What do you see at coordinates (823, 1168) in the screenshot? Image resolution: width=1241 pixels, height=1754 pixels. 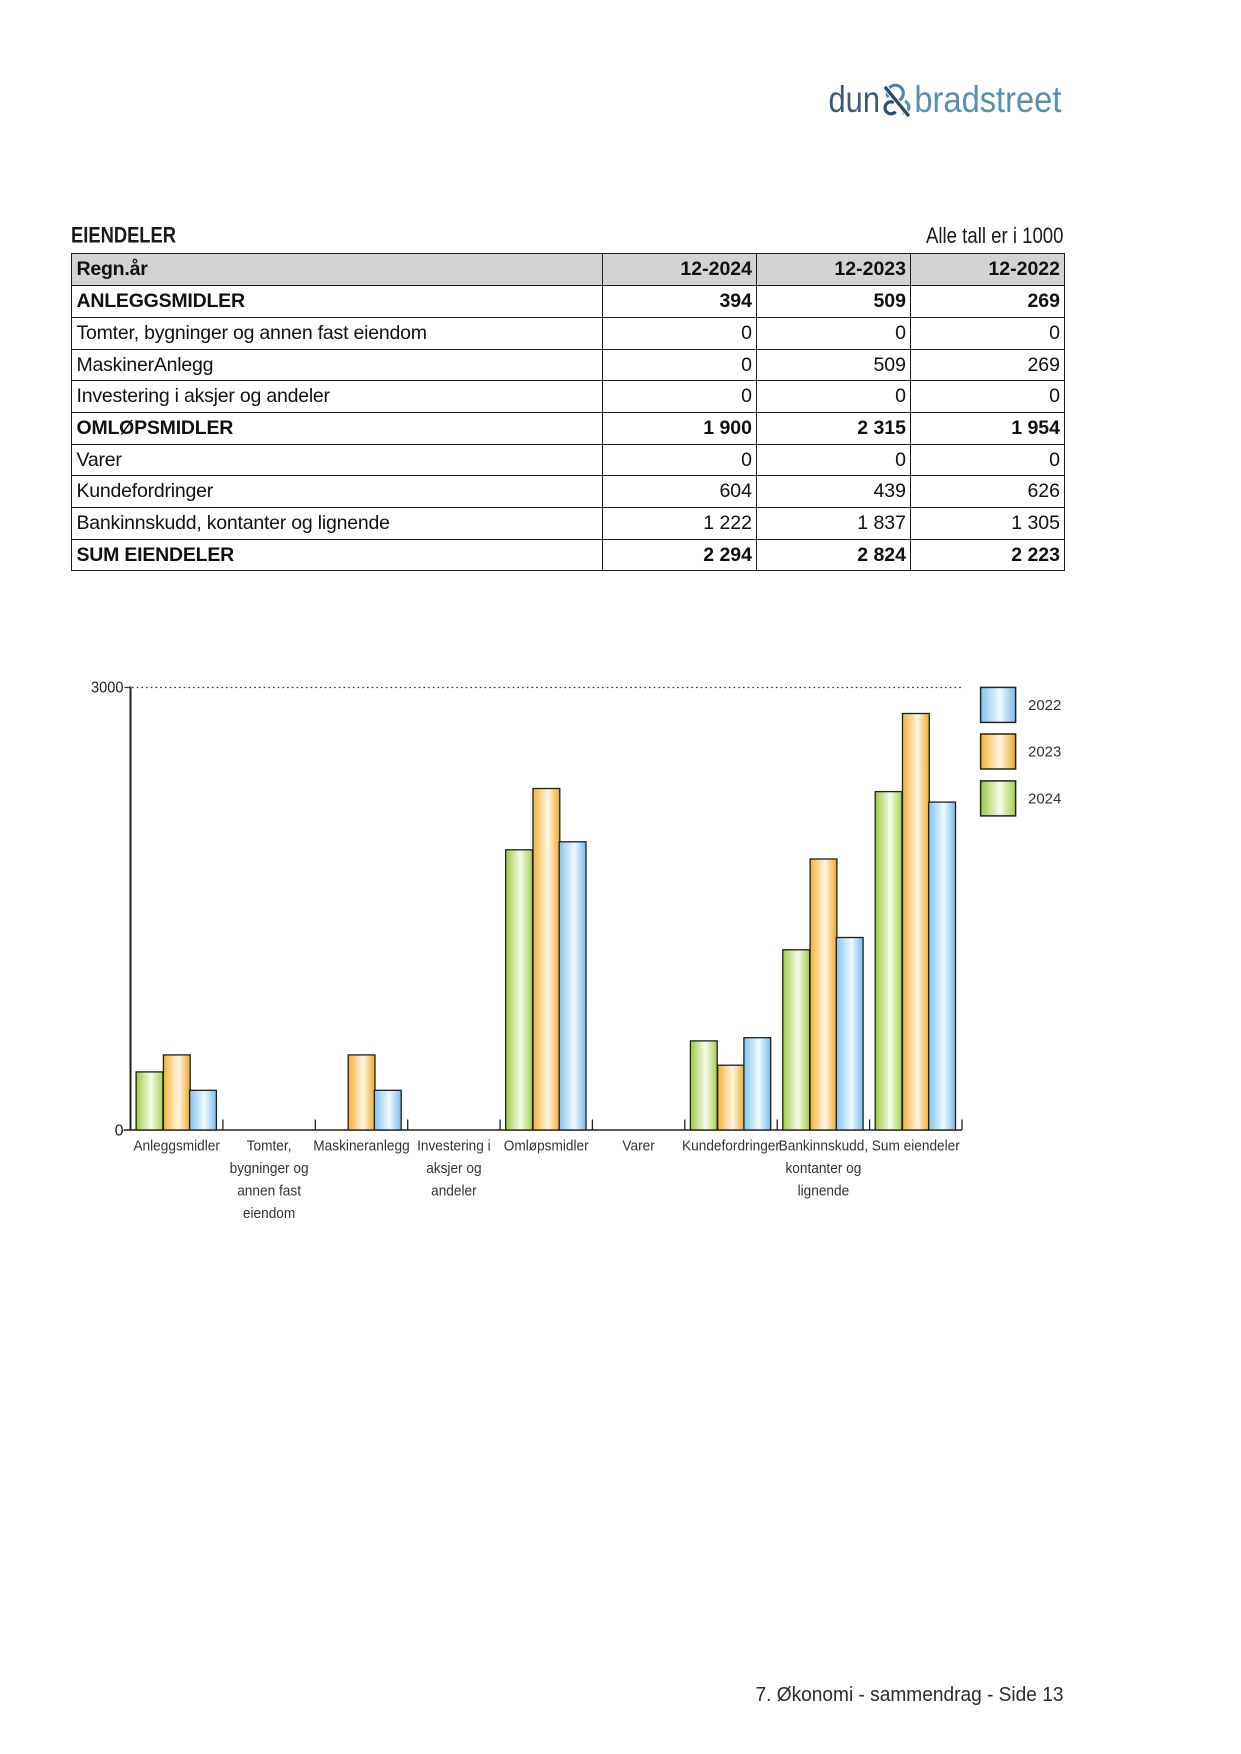 I see `svg-text: kontanter og` at bounding box center [823, 1168].